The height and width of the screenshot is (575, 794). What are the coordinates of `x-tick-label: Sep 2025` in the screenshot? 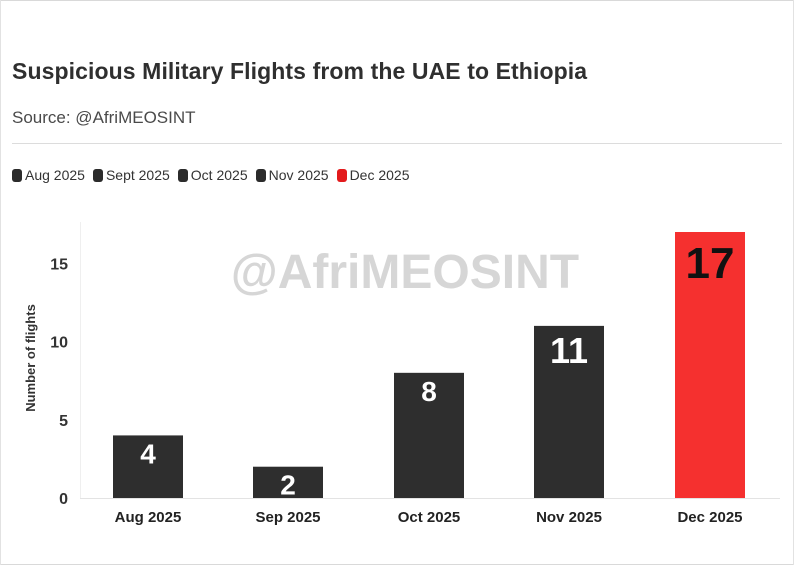 It's located at (287, 517).